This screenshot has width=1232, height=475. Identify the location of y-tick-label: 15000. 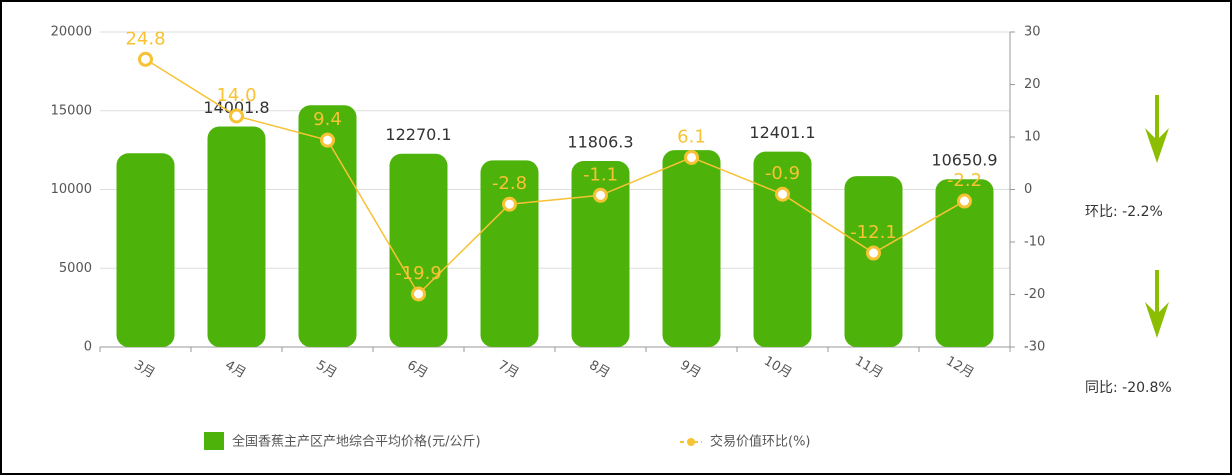
(71, 110).